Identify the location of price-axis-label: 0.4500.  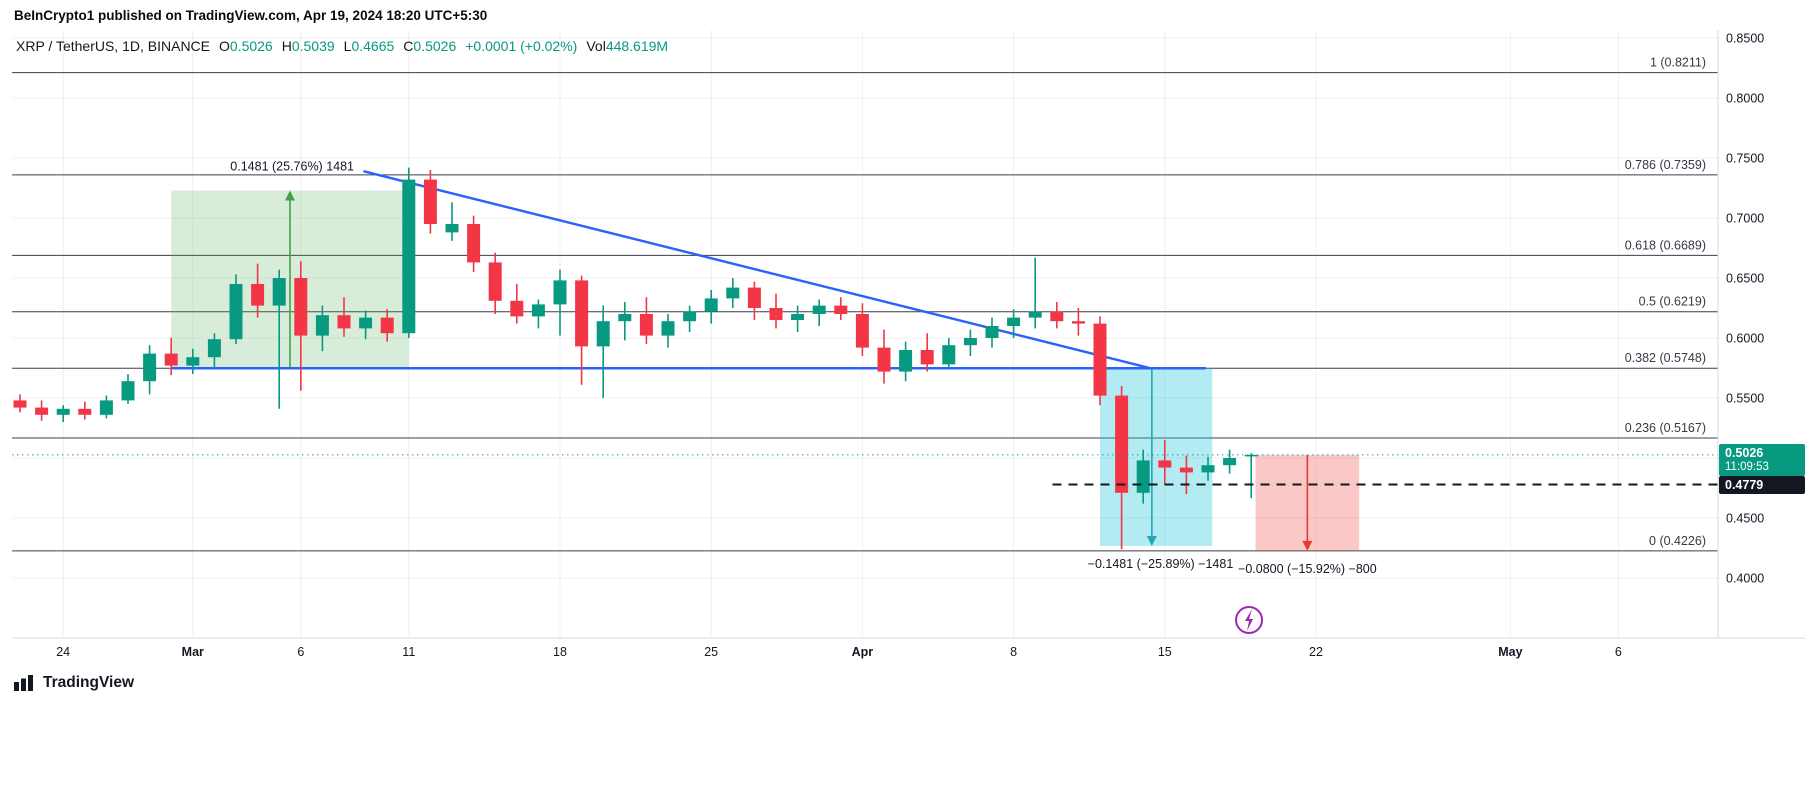
(1745, 519).